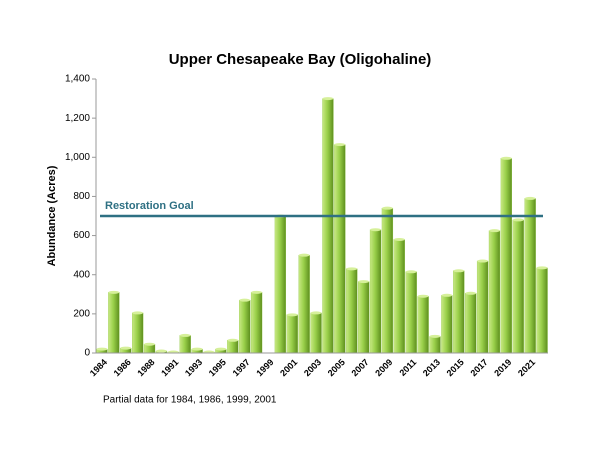 The image size is (600, 460). Describe the element at coordinates (300, 59) in the screenshot. I see `chart-title: Upper Chesapeake Bay (Oligohaline)` at that location.